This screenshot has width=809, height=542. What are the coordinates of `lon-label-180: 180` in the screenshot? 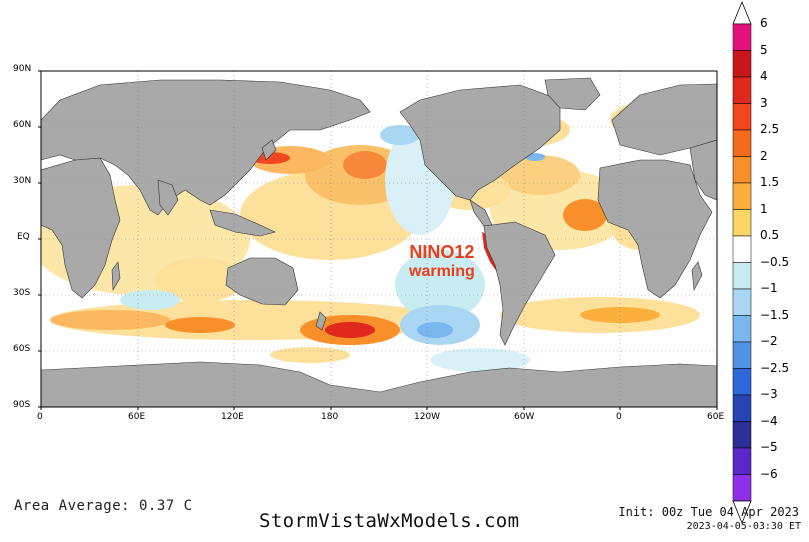 It's located at (330, 417).